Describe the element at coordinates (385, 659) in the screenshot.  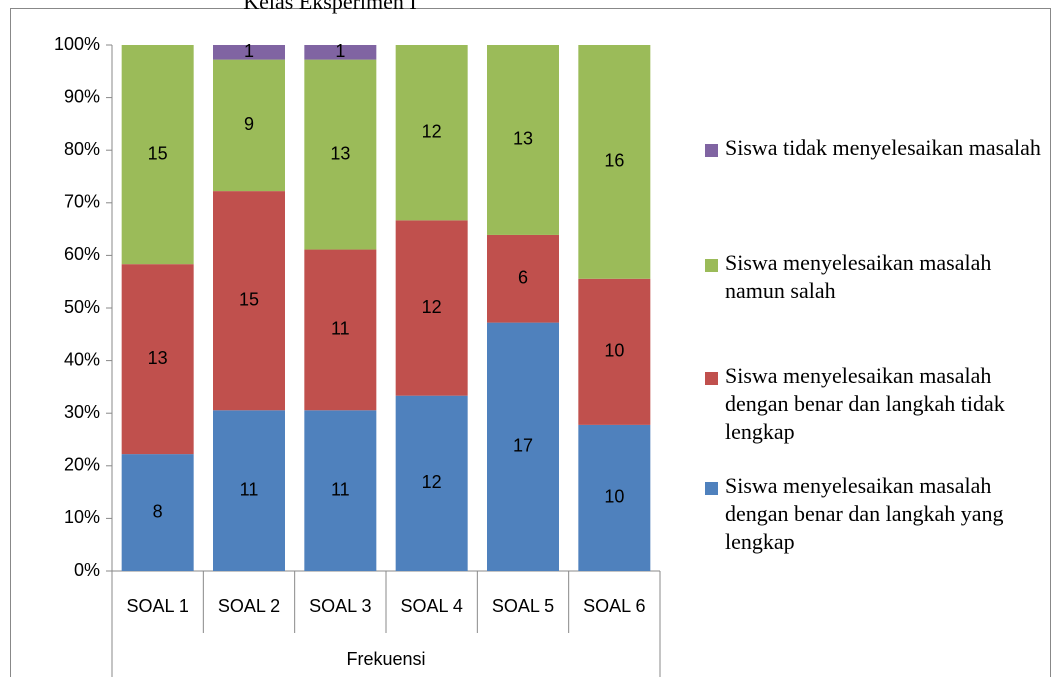
I see `axis-group-label: Frekuensi` at that location.